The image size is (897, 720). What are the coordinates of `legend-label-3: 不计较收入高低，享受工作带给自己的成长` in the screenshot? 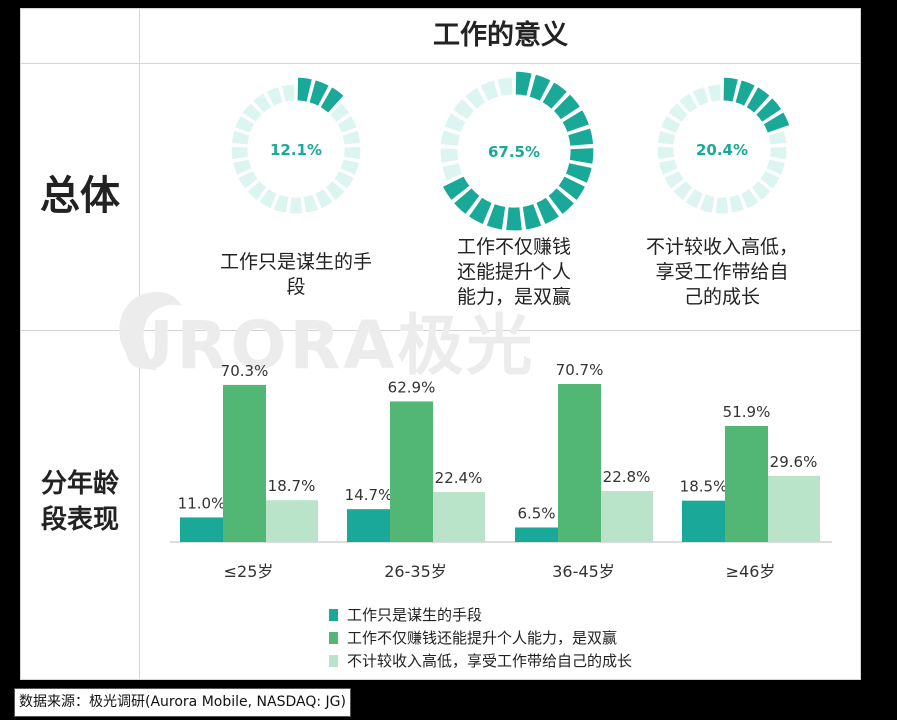 It's located at (490, 661).